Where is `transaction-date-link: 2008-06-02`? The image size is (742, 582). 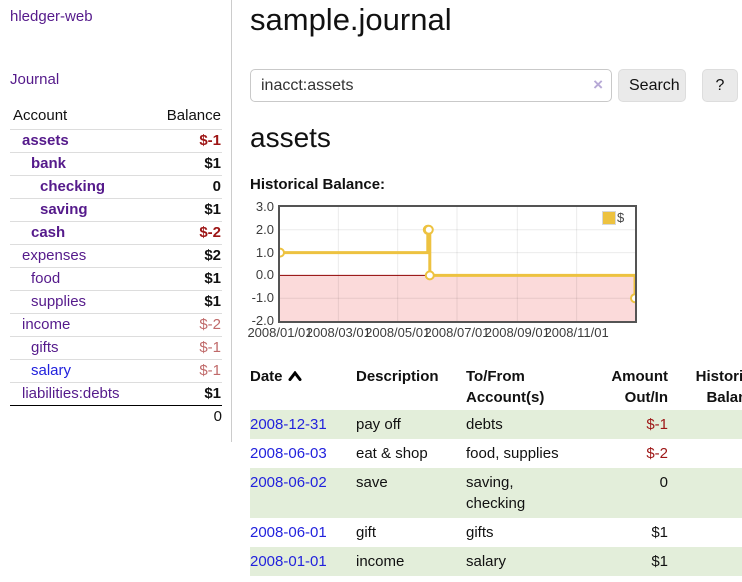
transaction-date-link: 2008-06-02 is located at coordinates (288, 482).